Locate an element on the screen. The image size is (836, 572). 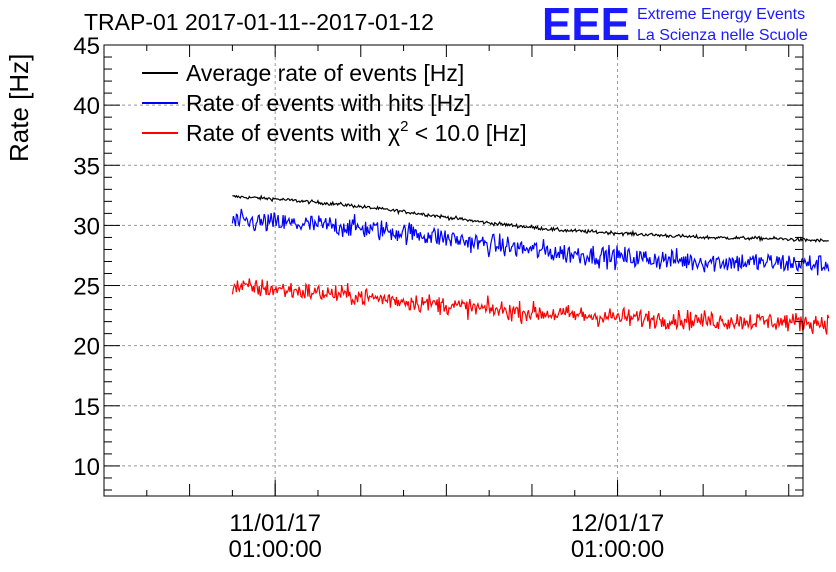
y-tick-label: 40 is located at coordinates (86, 106).